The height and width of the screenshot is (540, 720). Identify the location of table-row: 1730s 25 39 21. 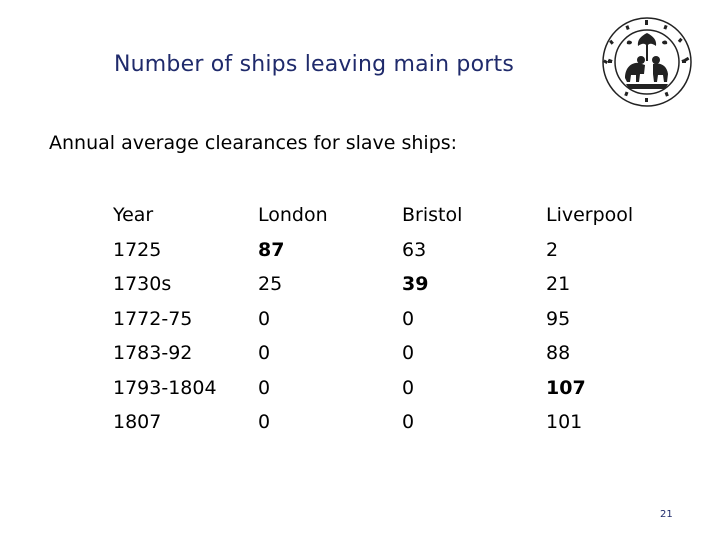
(384, 284).